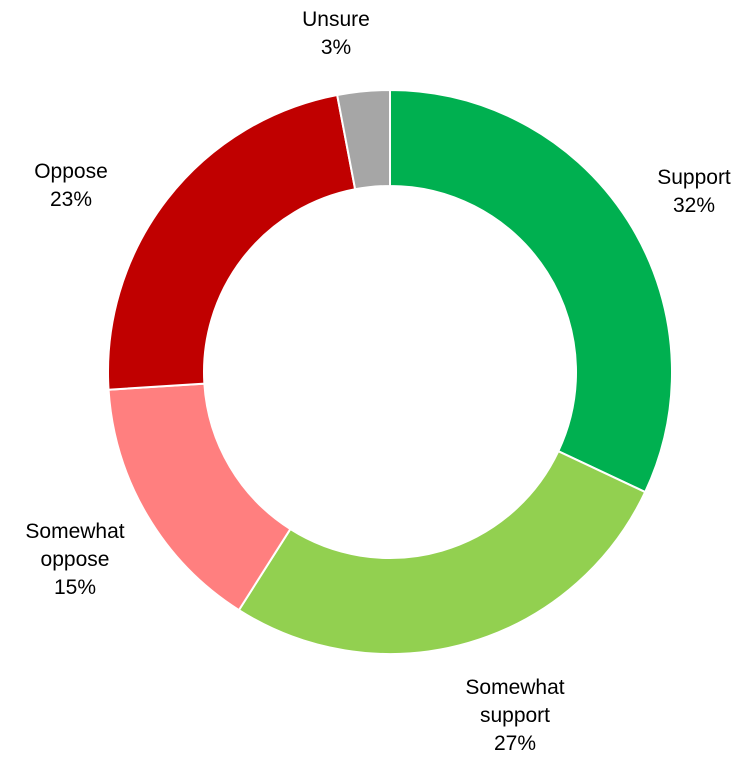 This screenshot has width=747, height=758. Describe the element at coordinates (336, 47) in the screenshot. I see `slice-label-unsure-value: 3%` at that location.